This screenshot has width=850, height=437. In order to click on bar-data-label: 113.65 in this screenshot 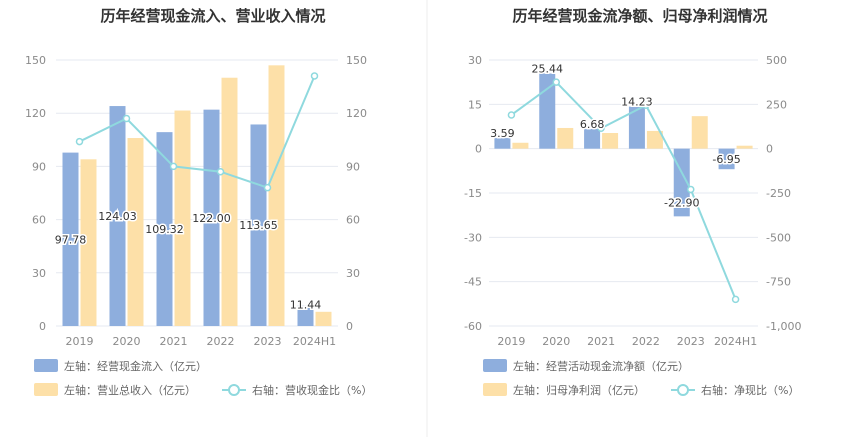, I will do `click(258, 225)`.